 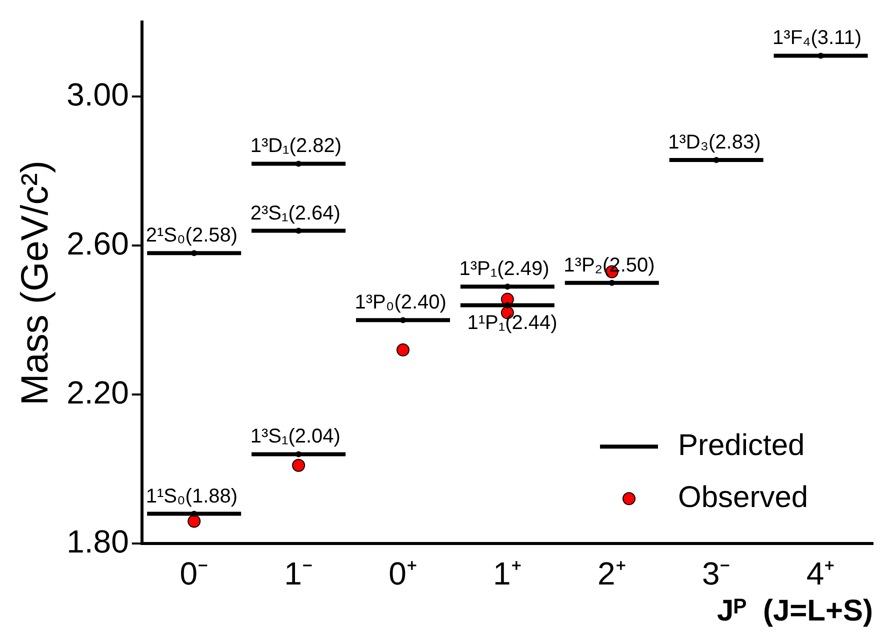 I want to click on x-tick-label: 0⁻, so click(x=194, y=574).